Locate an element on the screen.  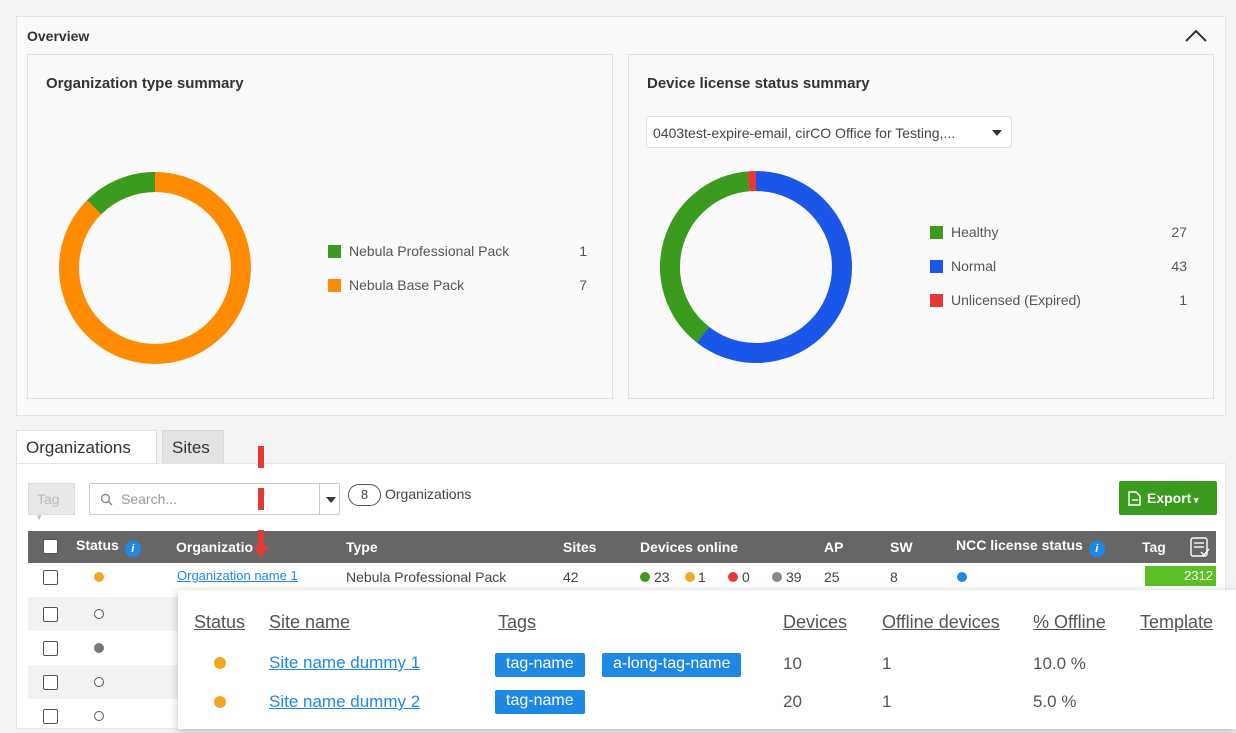
column-header-ncc-license-status: NCC license status i is located at coordinates (1030, 547).